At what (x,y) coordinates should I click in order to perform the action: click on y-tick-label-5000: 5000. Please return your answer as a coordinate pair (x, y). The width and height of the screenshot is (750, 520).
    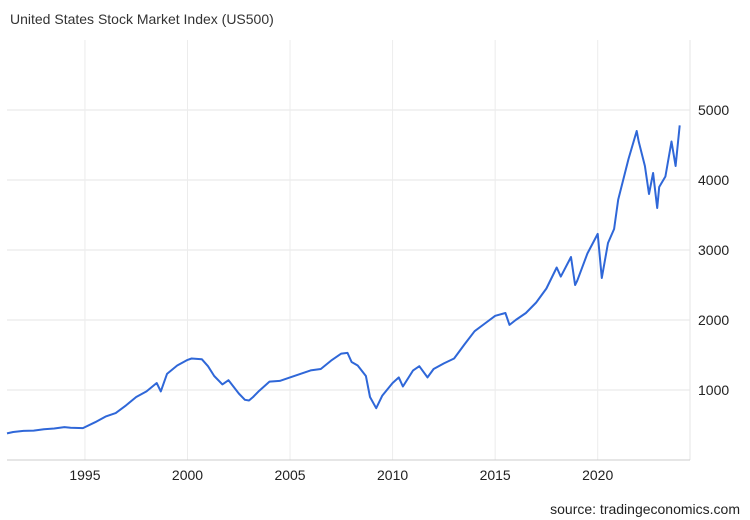
    Looking at the image, I should click on (713, 110).